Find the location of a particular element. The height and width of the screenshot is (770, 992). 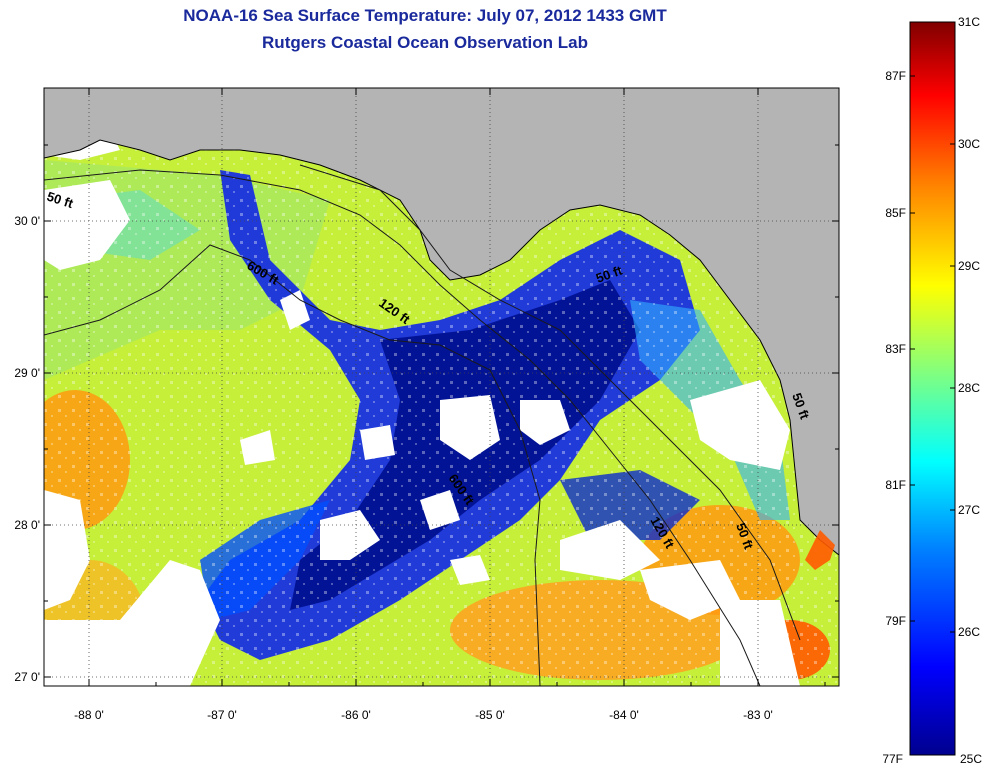

x-tick-label: -83 0' is located at coordinates (758, 715).